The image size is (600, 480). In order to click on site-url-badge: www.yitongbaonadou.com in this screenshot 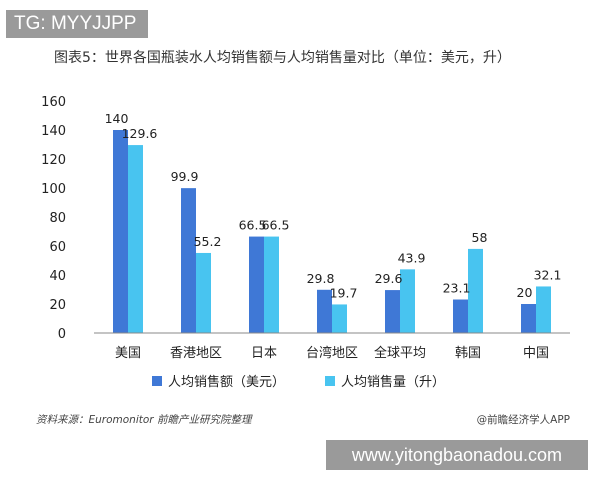, I will do `click(457, 455)`.